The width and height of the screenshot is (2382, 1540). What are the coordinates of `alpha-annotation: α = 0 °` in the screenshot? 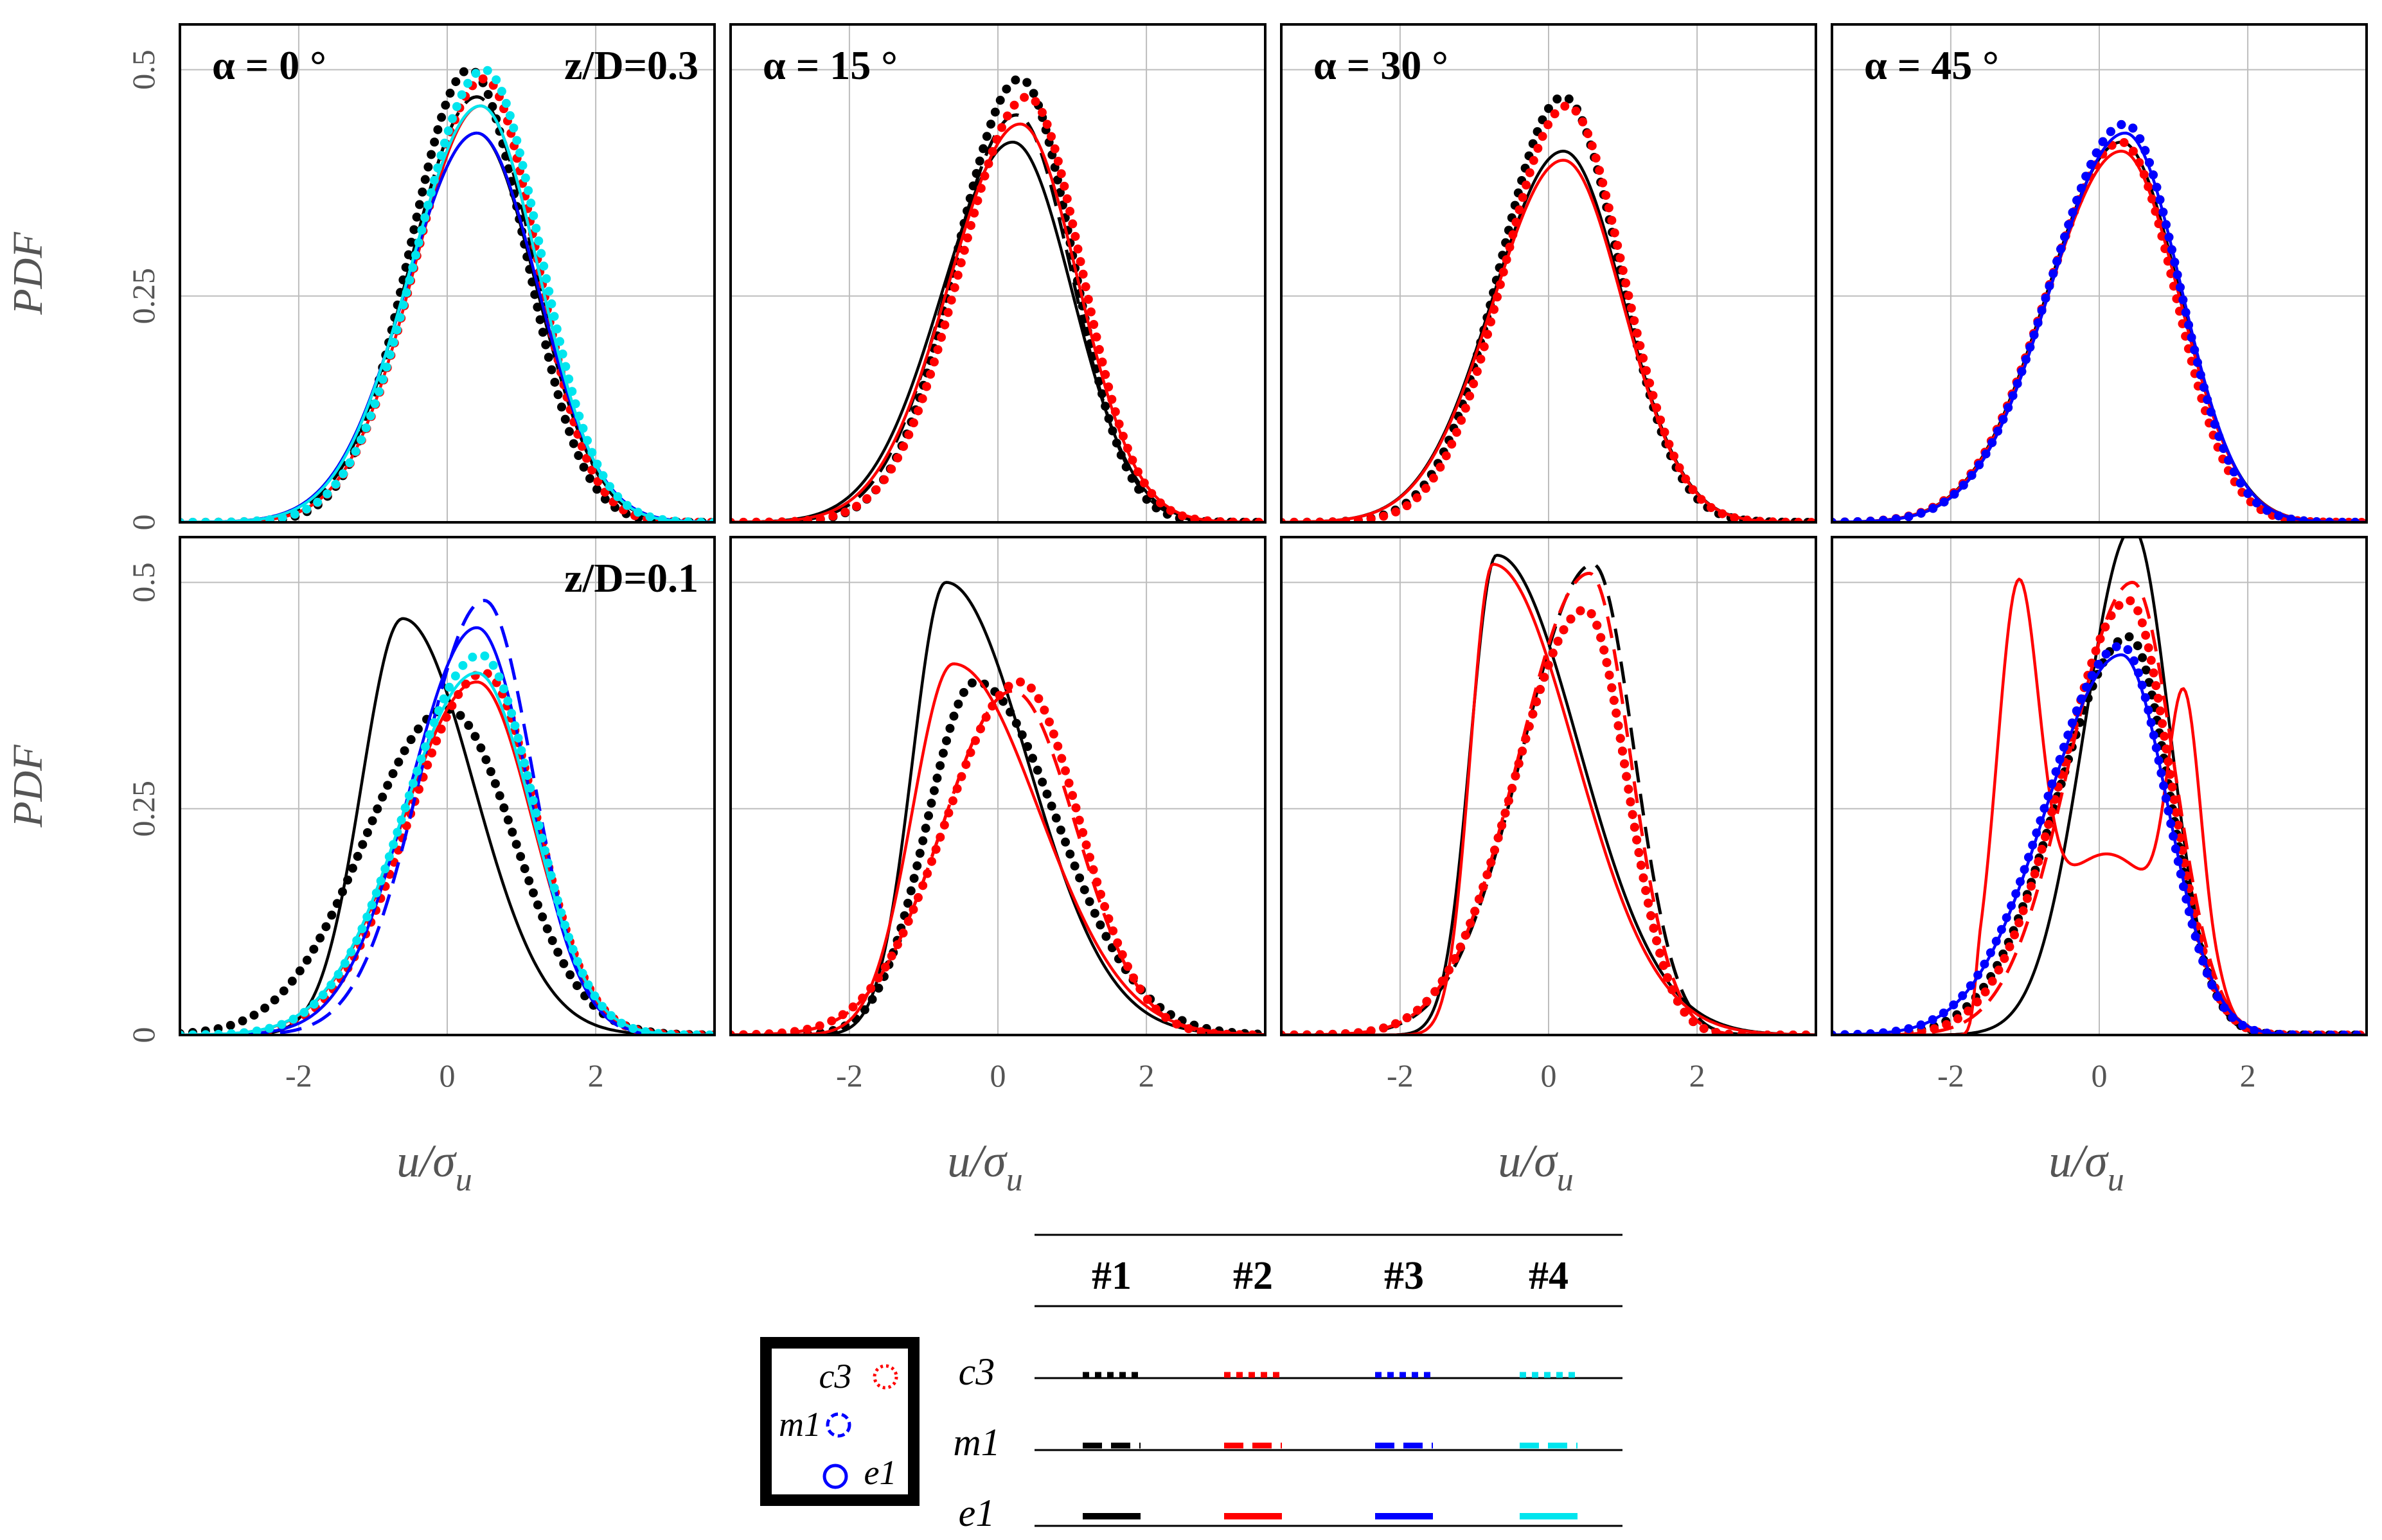 It's located at (269, 65).